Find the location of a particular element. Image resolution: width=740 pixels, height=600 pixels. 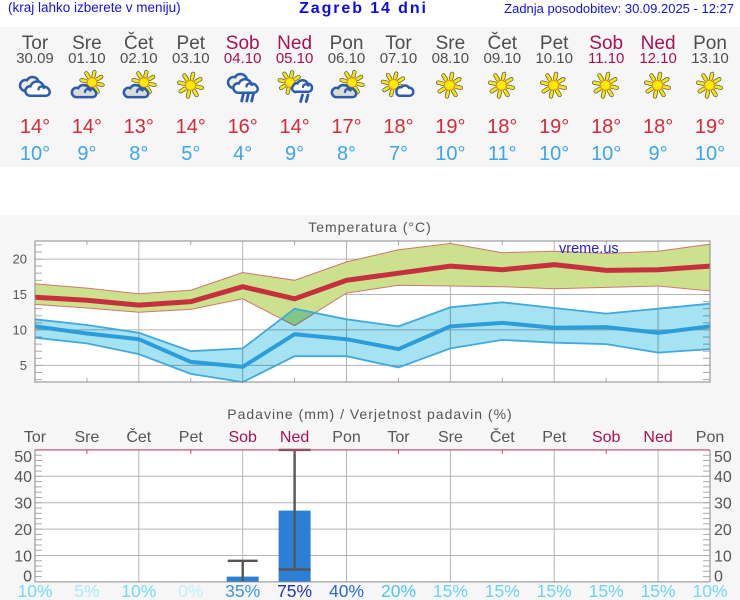

svg-text: 5% is located at coordinates (86, 590).